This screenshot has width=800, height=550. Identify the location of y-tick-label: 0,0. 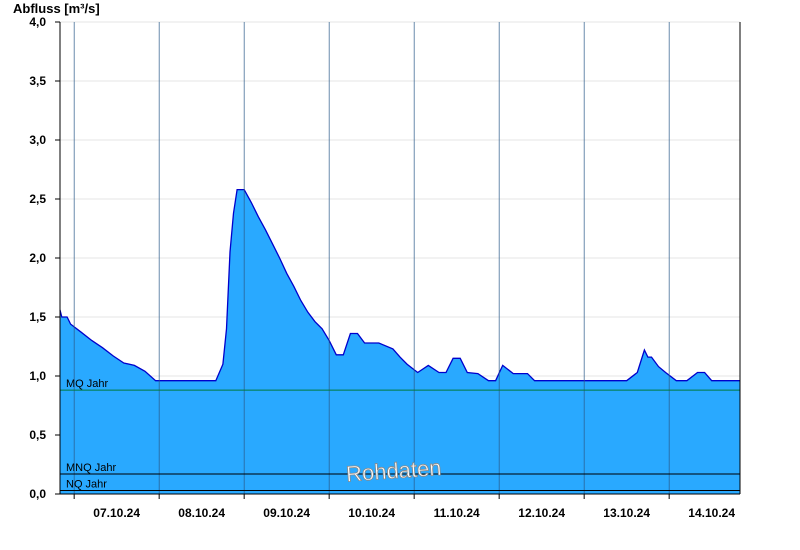
(37, 494).